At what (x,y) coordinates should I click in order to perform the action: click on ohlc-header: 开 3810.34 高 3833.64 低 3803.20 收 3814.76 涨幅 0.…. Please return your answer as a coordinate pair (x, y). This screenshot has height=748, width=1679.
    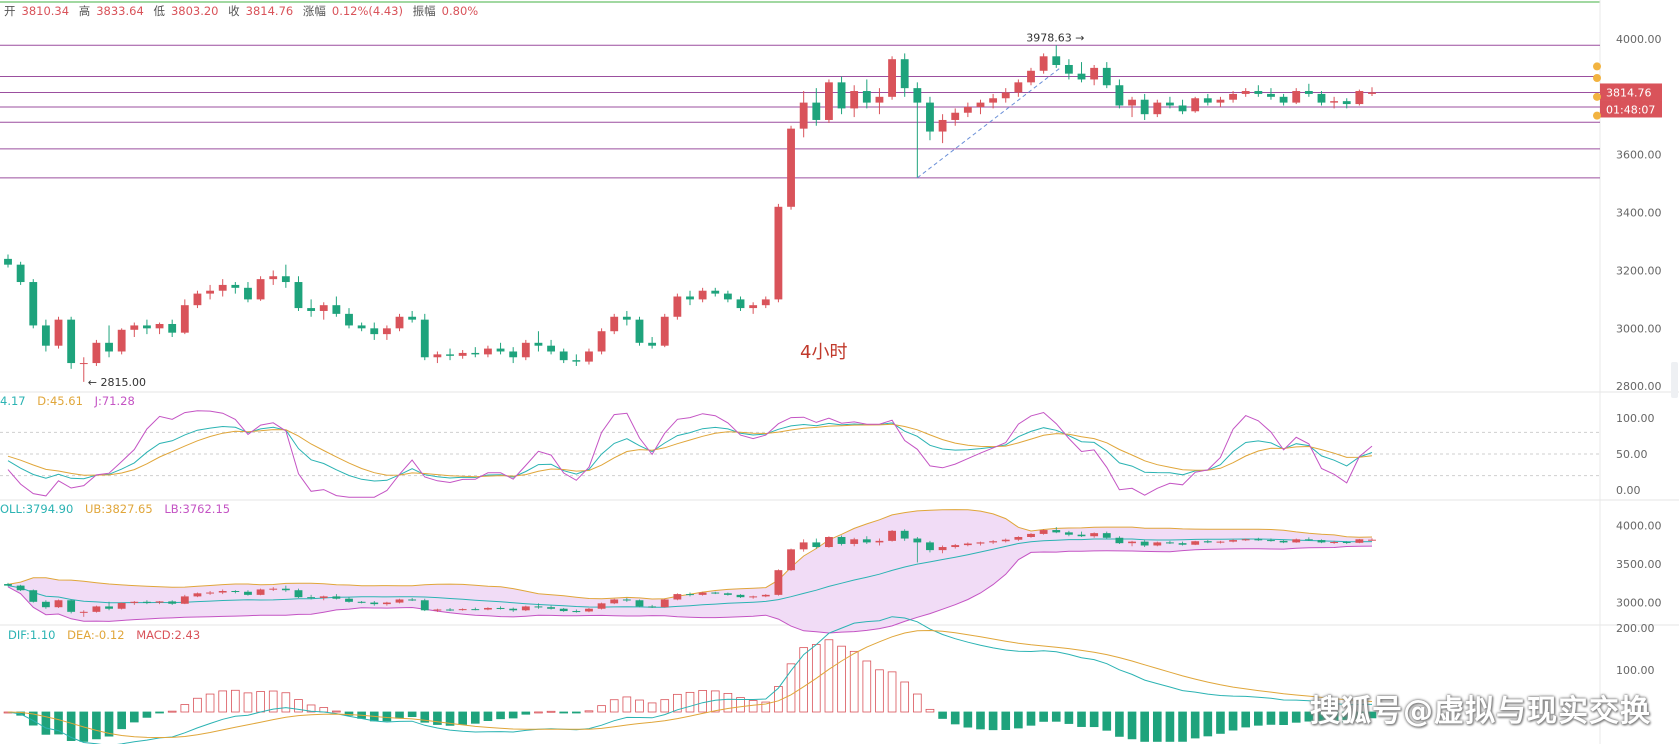
    Looking at the image, I should click on (244, 11).